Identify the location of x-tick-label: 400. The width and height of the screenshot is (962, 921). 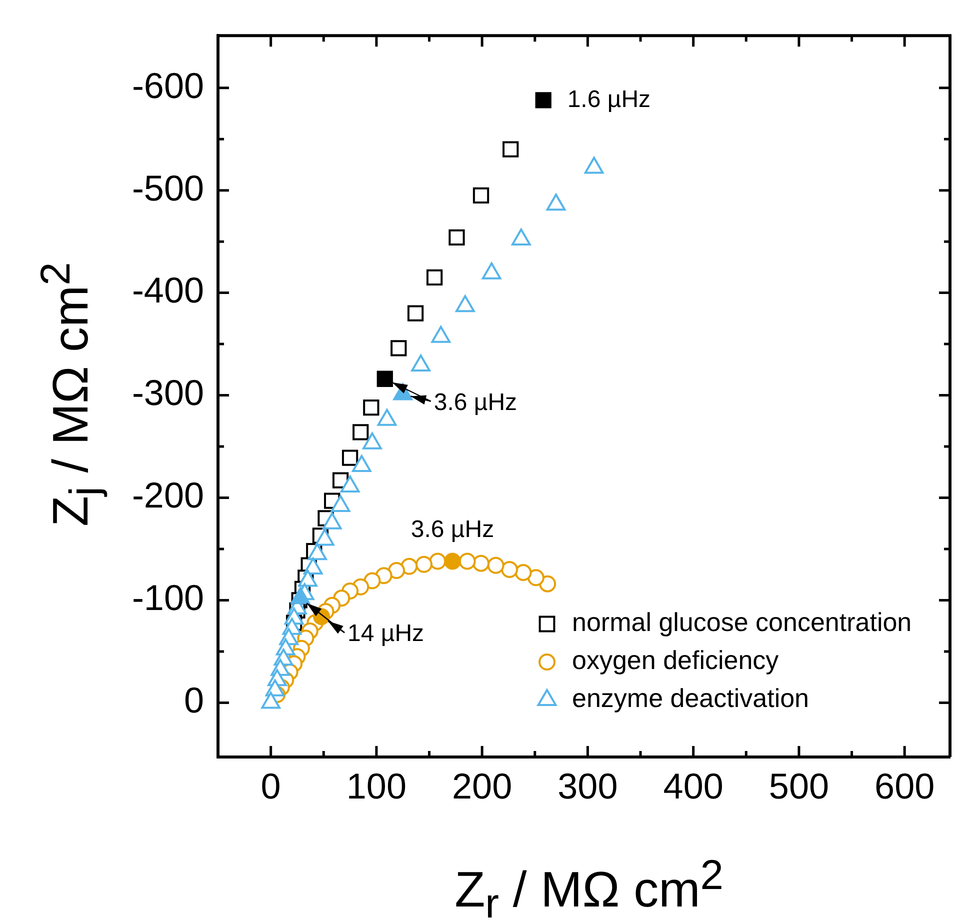
(693, 786).